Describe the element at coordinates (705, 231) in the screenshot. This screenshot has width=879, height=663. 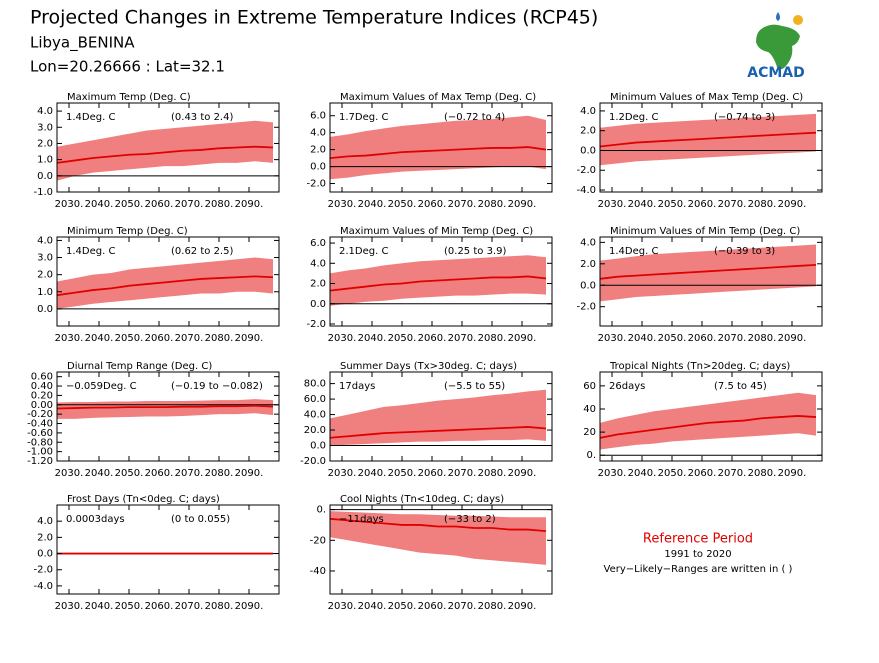
I see `panel-title: Minimum Values of Min Temp (Deg. C)` at that location.